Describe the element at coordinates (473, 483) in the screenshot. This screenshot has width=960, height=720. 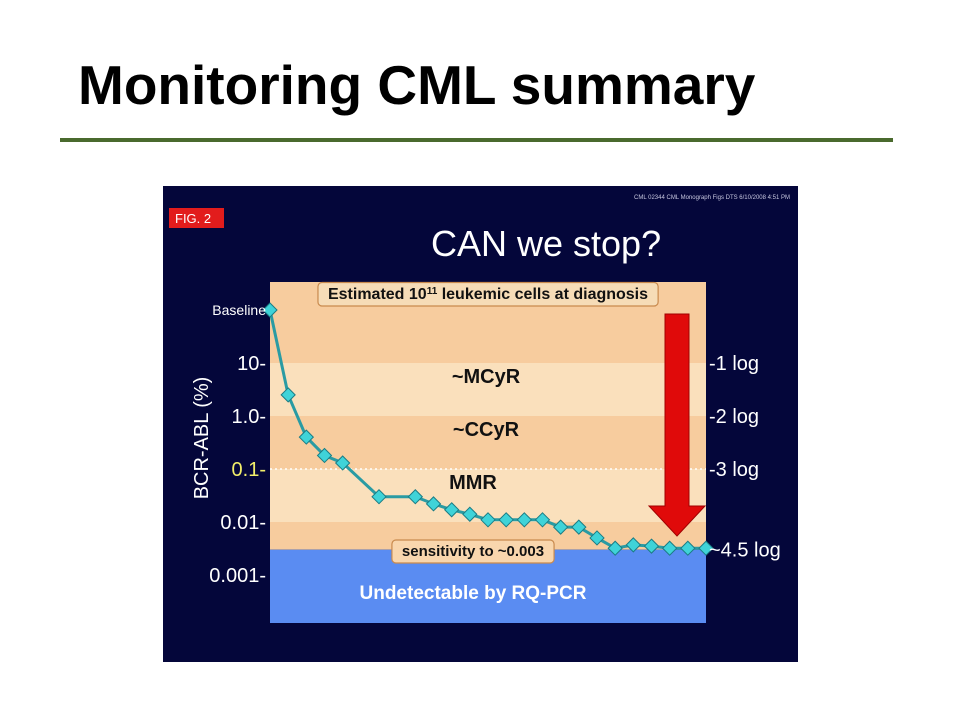
I see `band-label-3: MMR` at that location.